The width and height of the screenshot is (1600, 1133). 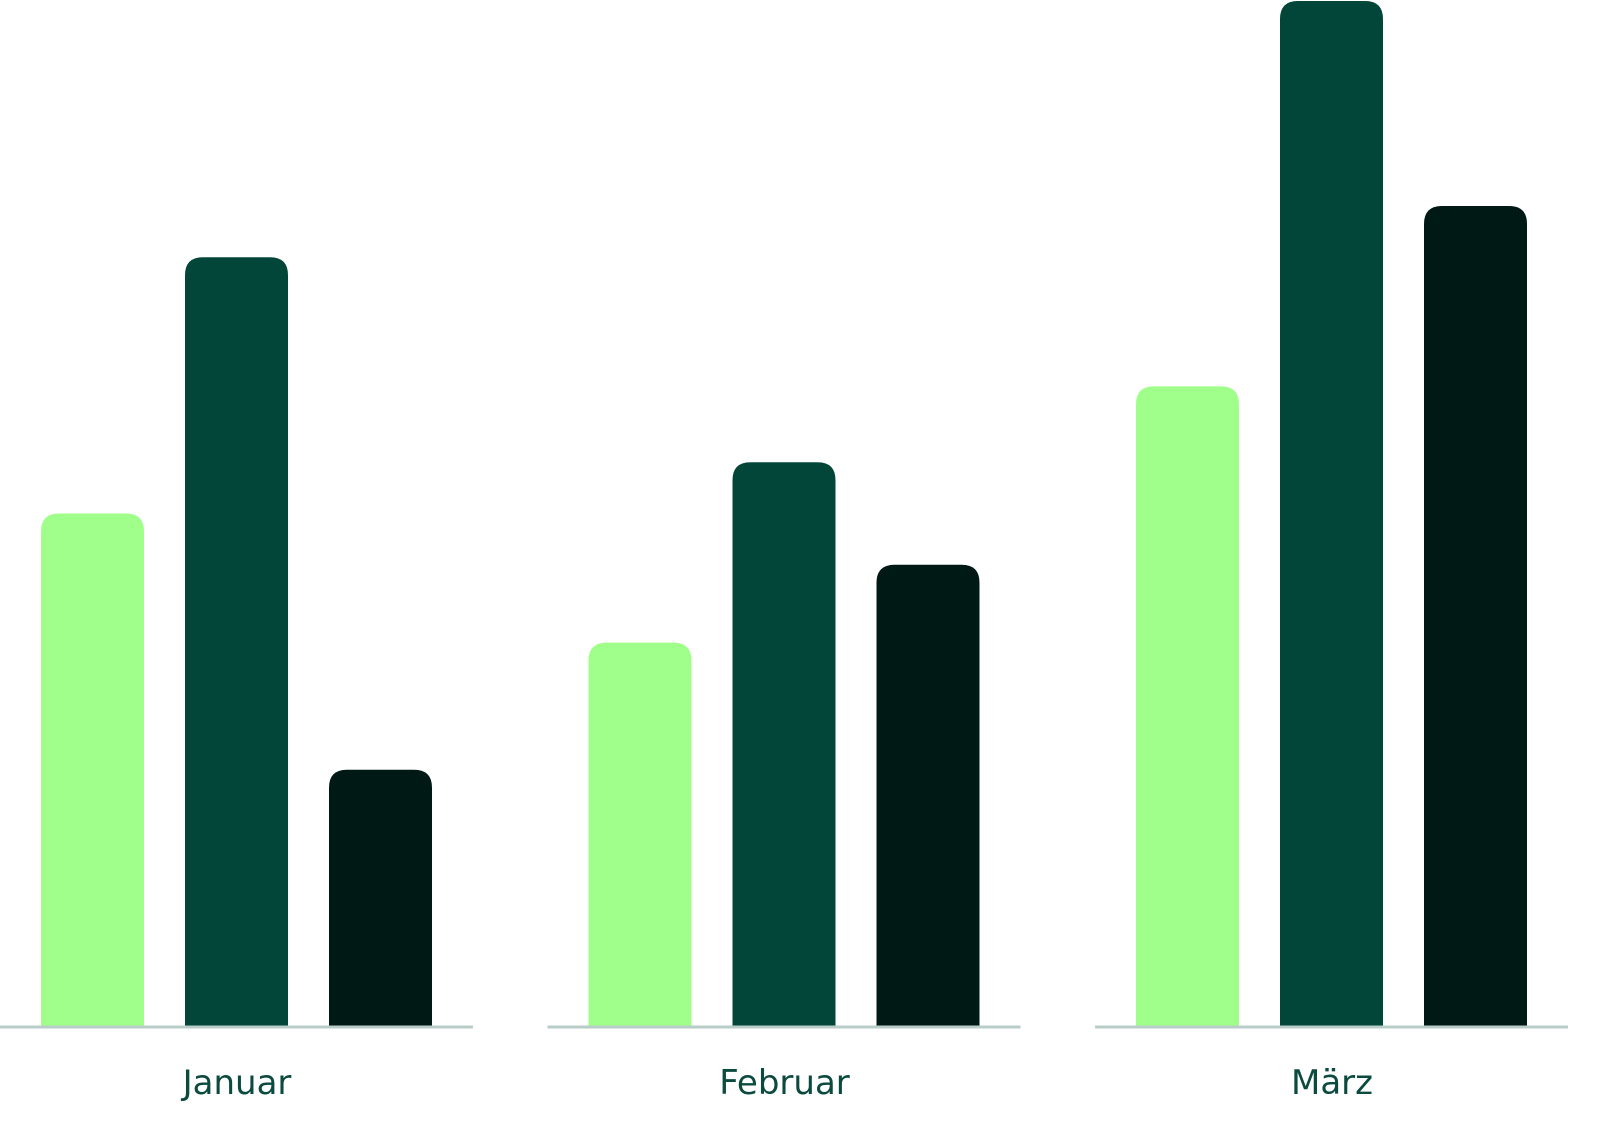 What do you see at coordinates (1331, 513) in the screenshot?
I see `bar-märz-series-2` at bounding box center [1331, 513].